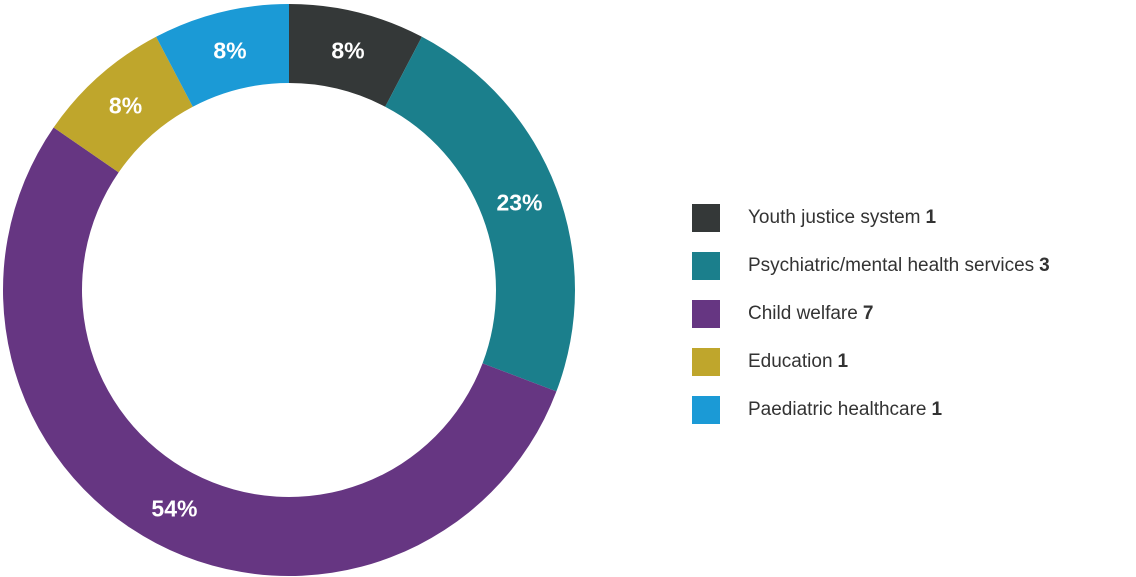  I want to click on legend-item-psychiatric-mental-health: Psychiatric/mental health services 3, so click(914, 266).